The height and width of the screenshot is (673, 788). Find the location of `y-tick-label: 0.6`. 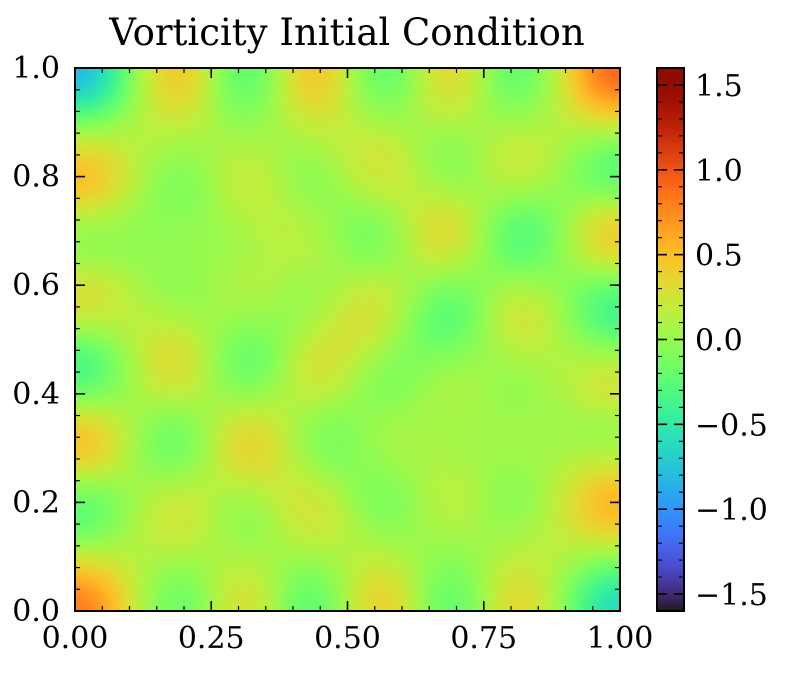

y-tick-label: 0.6 is located at coordinates (36, 285).